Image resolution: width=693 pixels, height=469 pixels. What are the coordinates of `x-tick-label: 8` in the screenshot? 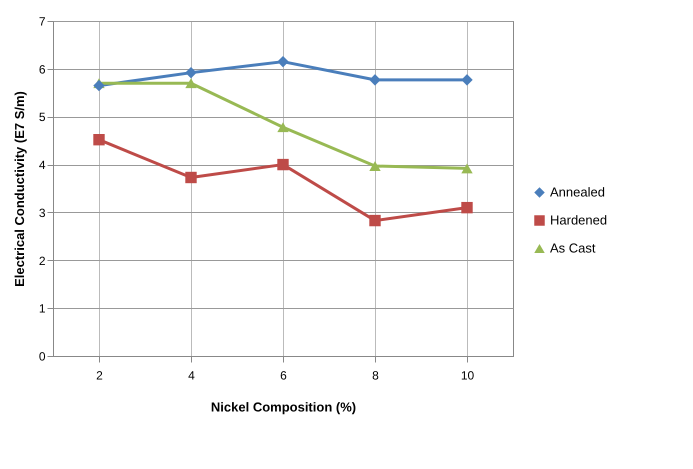 It's located at (376, 375).